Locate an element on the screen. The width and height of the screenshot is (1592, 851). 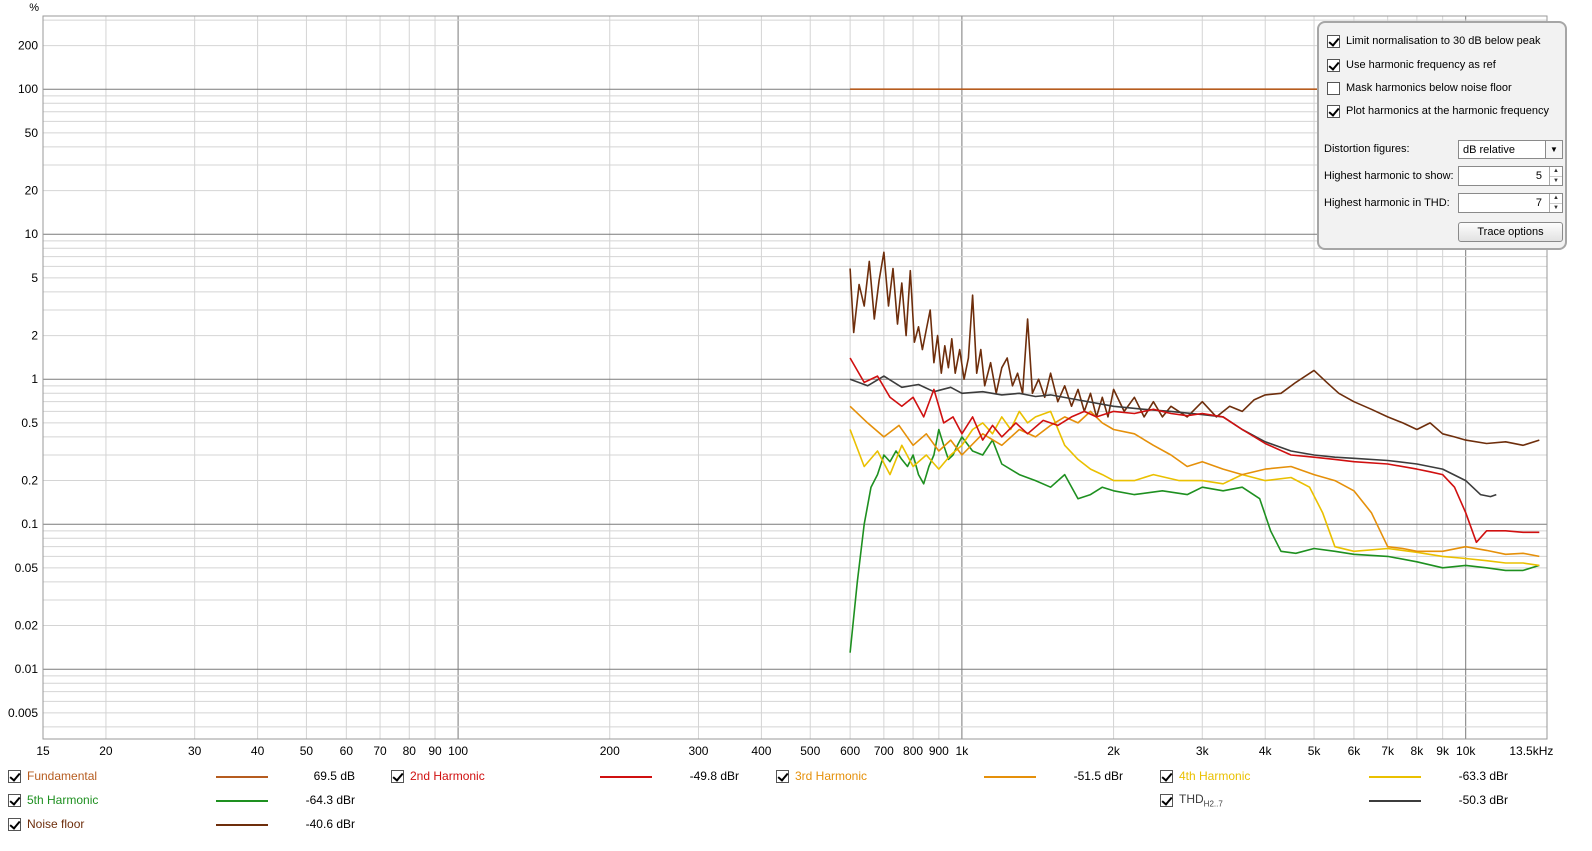
highest-harmonic-show-label: Highest harmonic to show: is located at coordinates (1389, 176).